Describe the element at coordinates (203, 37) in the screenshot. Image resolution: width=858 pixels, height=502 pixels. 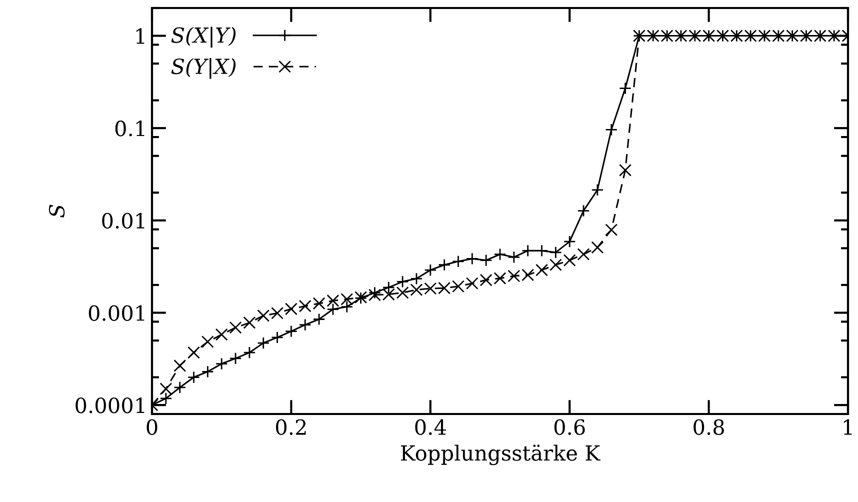
I see `legend-label: S(X|Y)` at that location.